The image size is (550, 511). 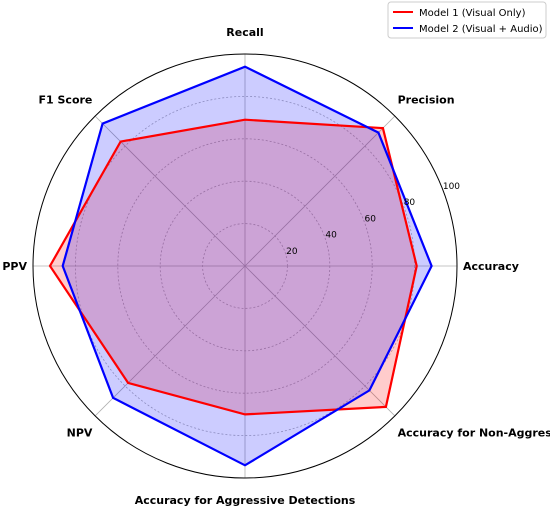 What do you see at coordinates (331, 236) in the screenshot?
I see `radial-tick-label: 40` at bounding box center [331, 236].